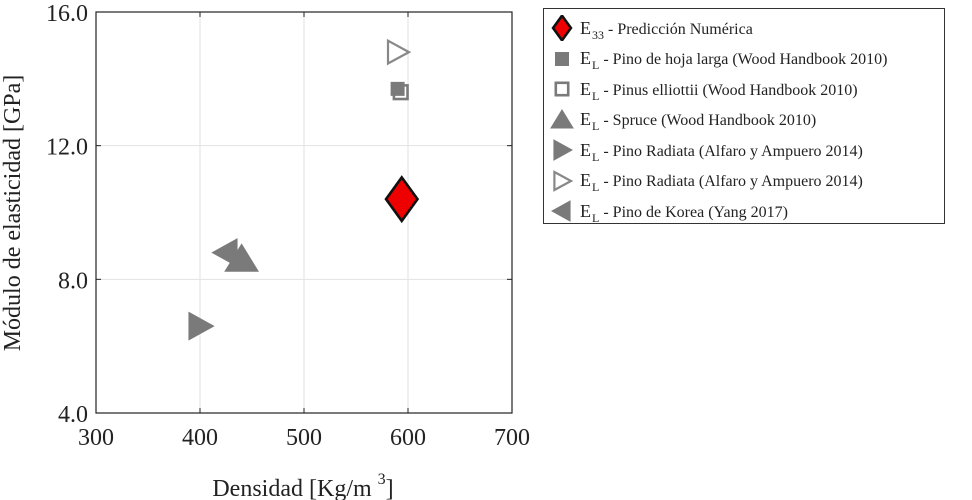 The height and width of the screenshot is (500, 972). Describe the element at coordinates (390, 488) in the screenshot. I see `x-axis-label-end: ]` at that location.